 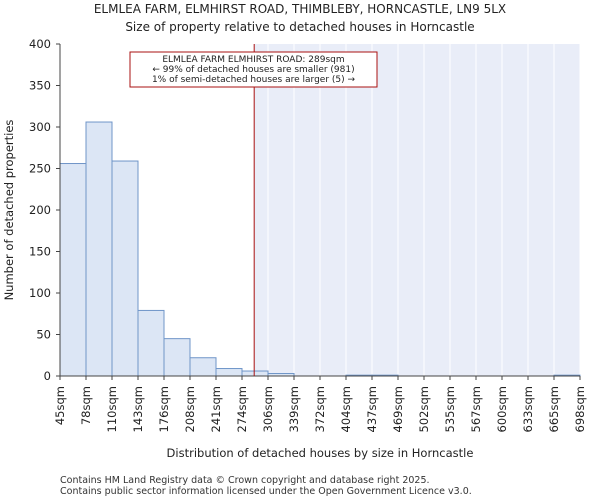 What do you see at coordinates (60, 405) in the screenshot?
I see `x-tick-label: 45sqm` at bounding box center [60, 405].